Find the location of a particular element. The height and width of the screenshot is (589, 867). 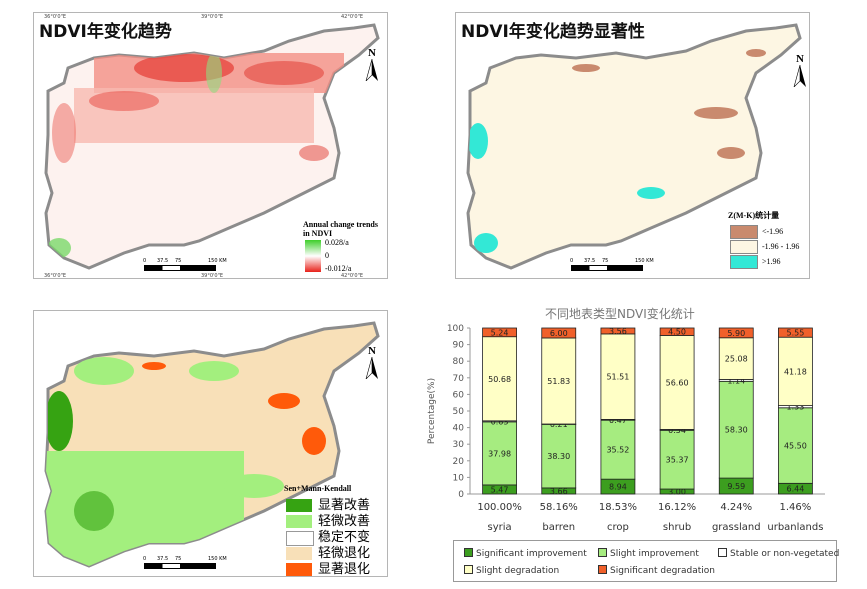

category-label: urbanlands is located at coordinates (795, 527).